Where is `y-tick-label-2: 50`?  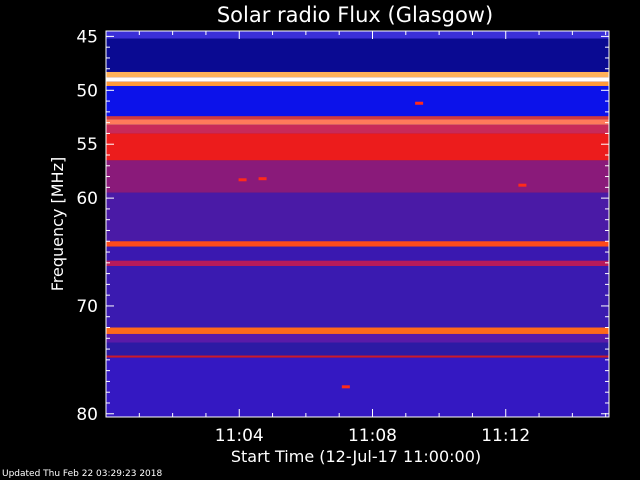
y-tick-label-2: 50 is located at coordinates (87, 91).